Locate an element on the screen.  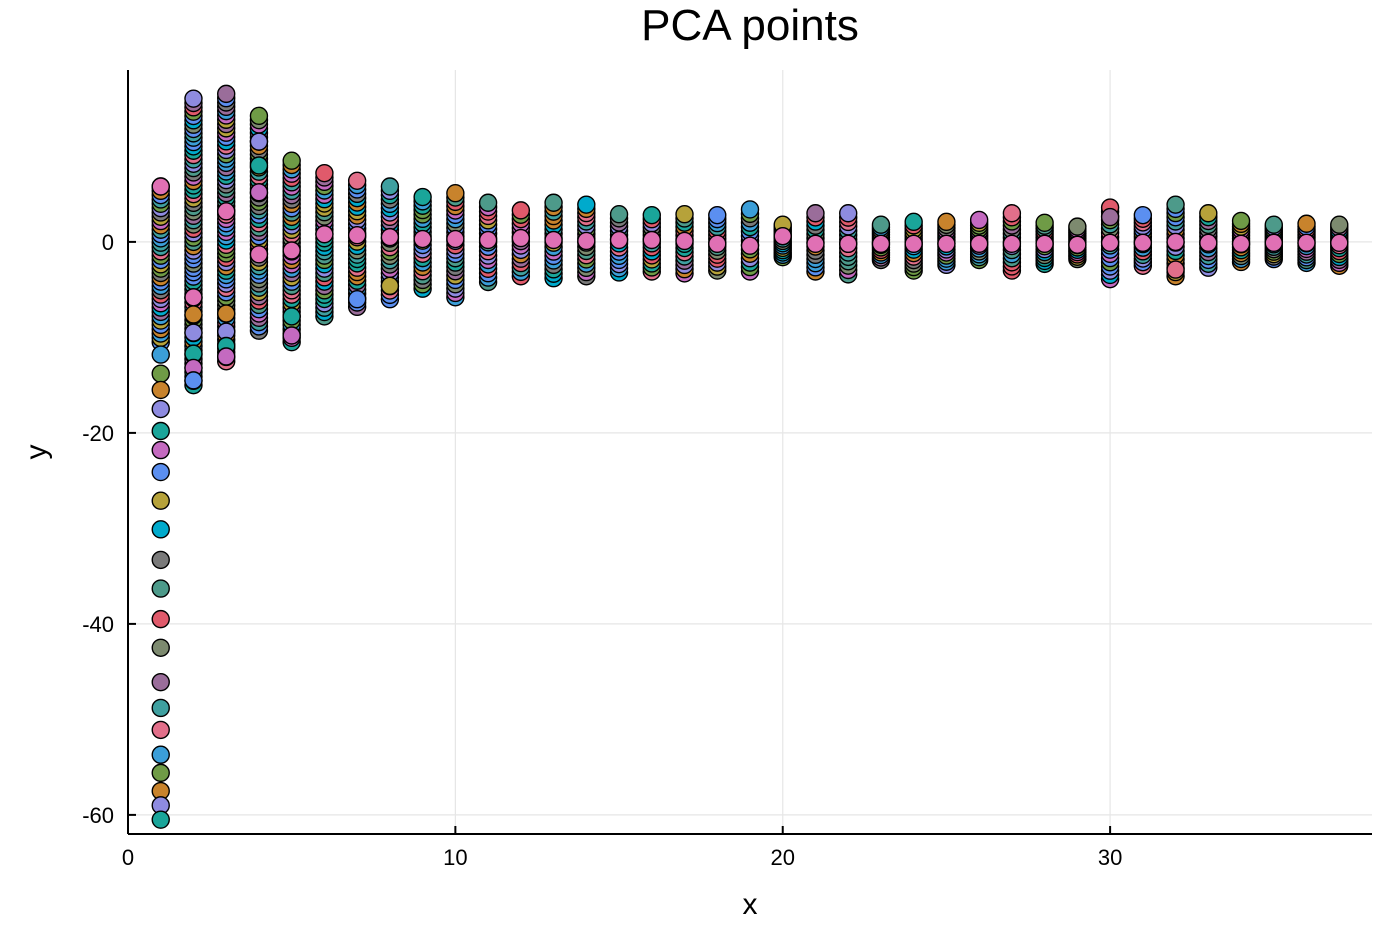
x-axis-label: x is located at coordinates (750, 904).